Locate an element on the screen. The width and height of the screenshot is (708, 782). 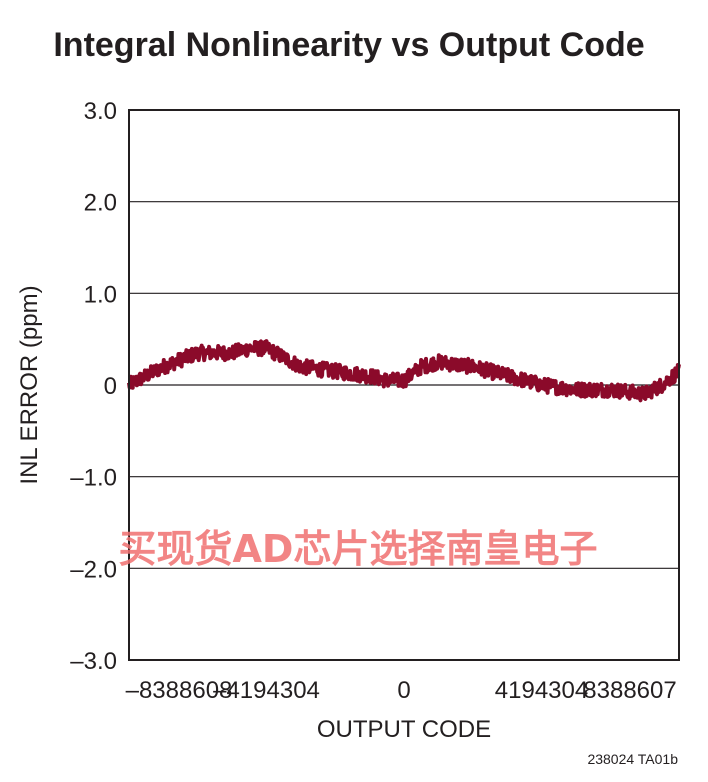
x-tick-label: 8388607 is located at coordinates (629, 690).